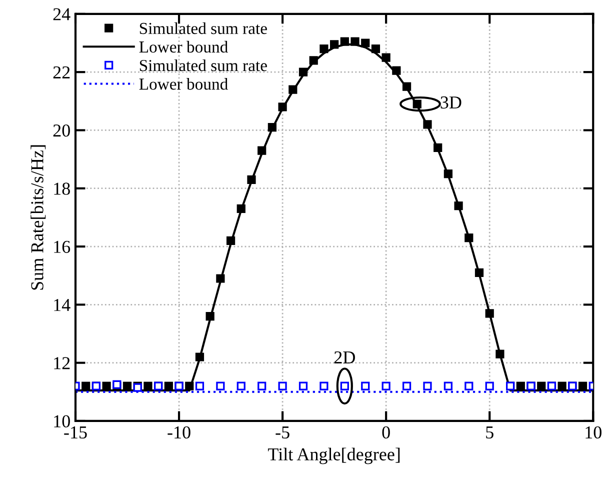 The height and width of the screenshot is (480, 604). Describe the element at coordinates (75, 432) in the screenshot. I see `x-tick-label: -15` at that location.